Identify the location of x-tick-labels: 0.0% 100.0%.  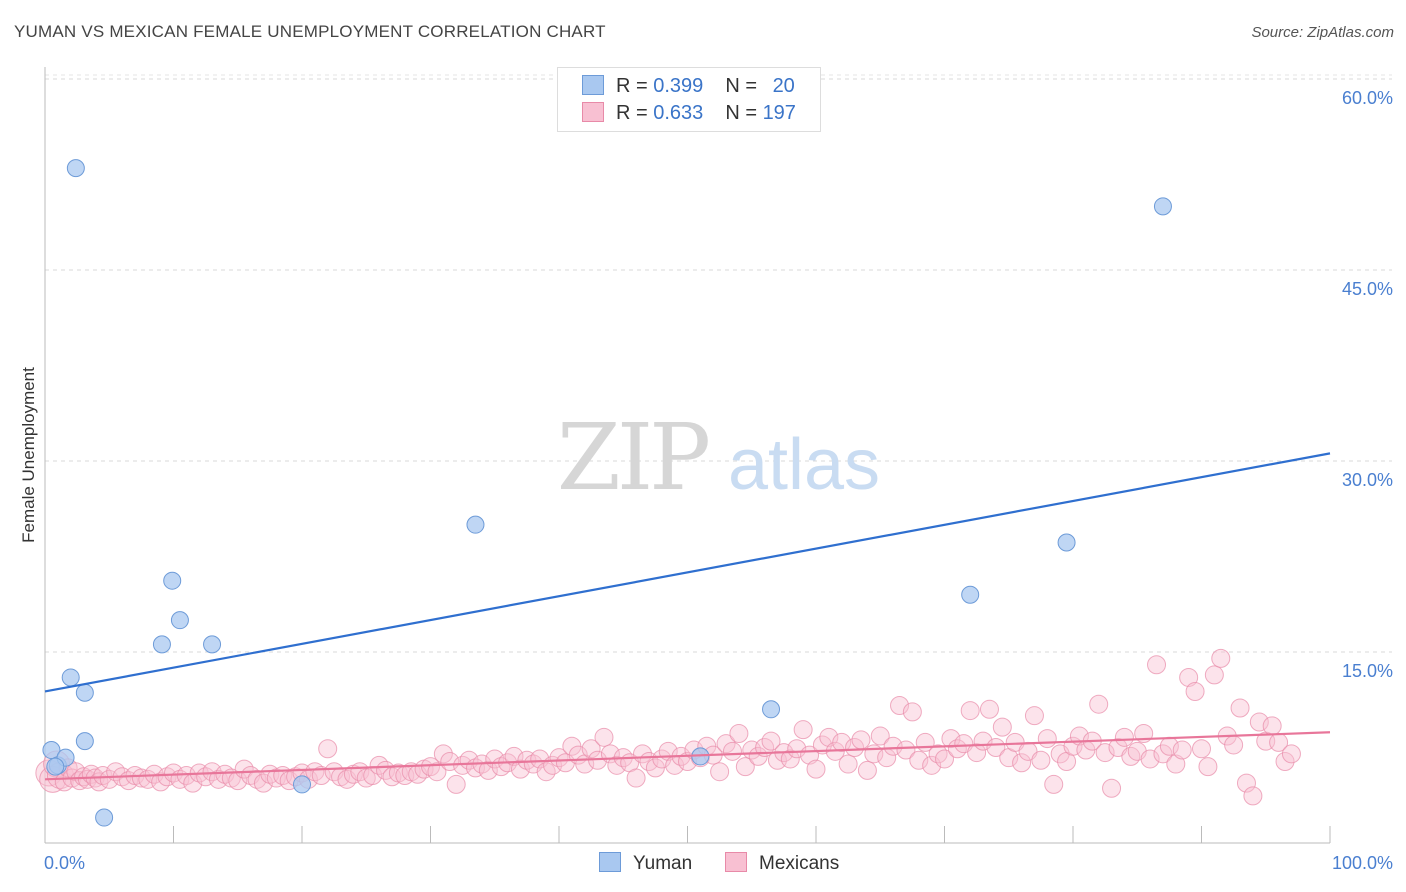
(718, 863).